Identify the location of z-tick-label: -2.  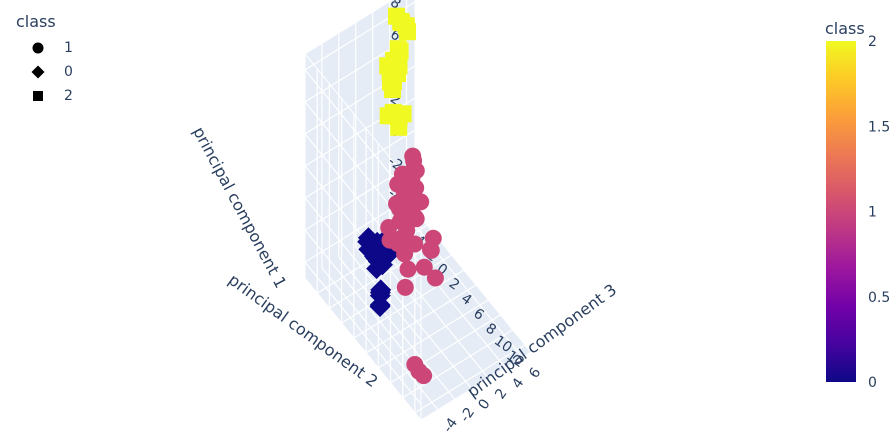
(467, 415).